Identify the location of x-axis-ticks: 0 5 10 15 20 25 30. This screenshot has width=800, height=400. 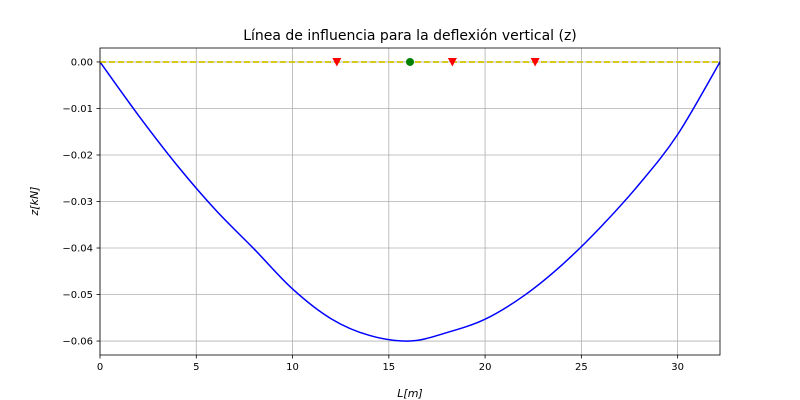
(390, 364).